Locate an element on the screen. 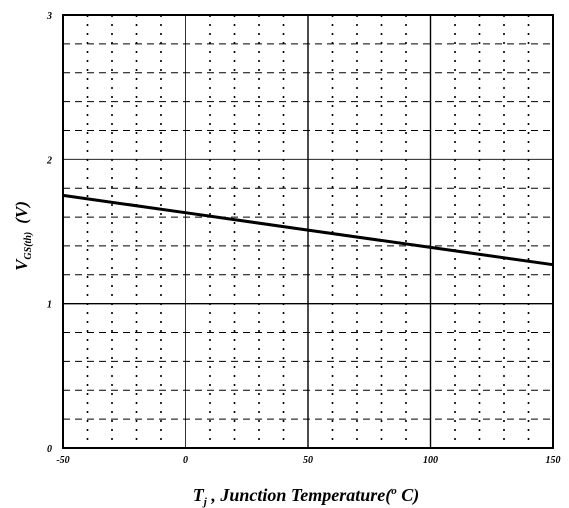  y-tick-label: 1 is located at coordinates (49, 305).